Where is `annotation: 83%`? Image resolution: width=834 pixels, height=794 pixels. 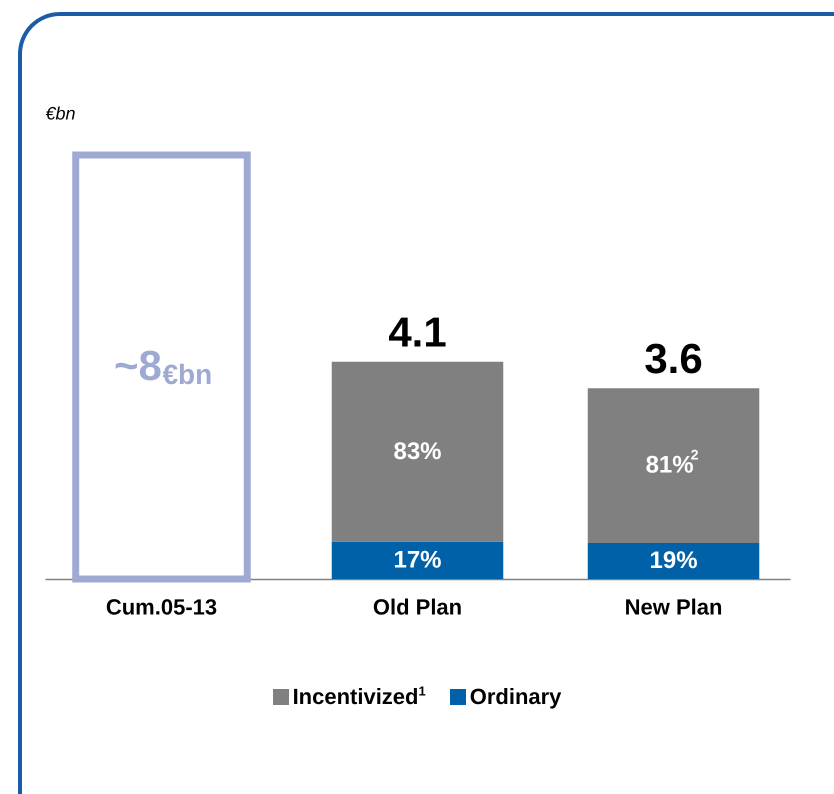
annotation: 83% is located at coordinates (417, 451).